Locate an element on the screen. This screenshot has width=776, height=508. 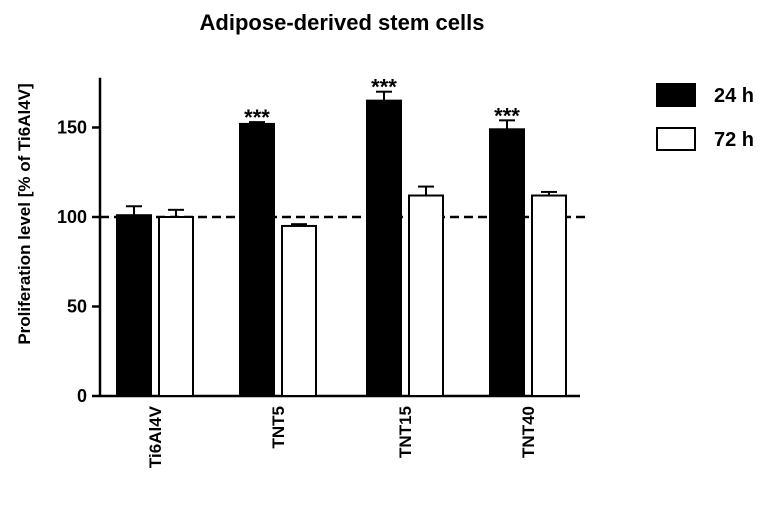
legend-label: 72 h is located at coordinates (734, 140).